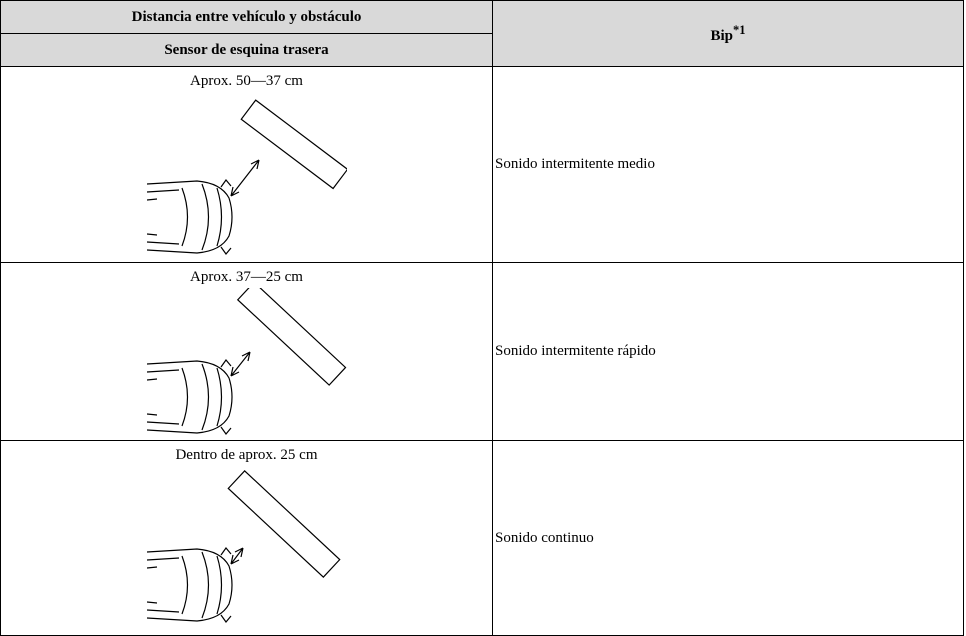 This screenshot has width=966, height=636. What do you see at coordinates (246, 277) in the screenshot?
I see `distance-text: Aprox. 37—25 cm` at bounding box center [246, 277].